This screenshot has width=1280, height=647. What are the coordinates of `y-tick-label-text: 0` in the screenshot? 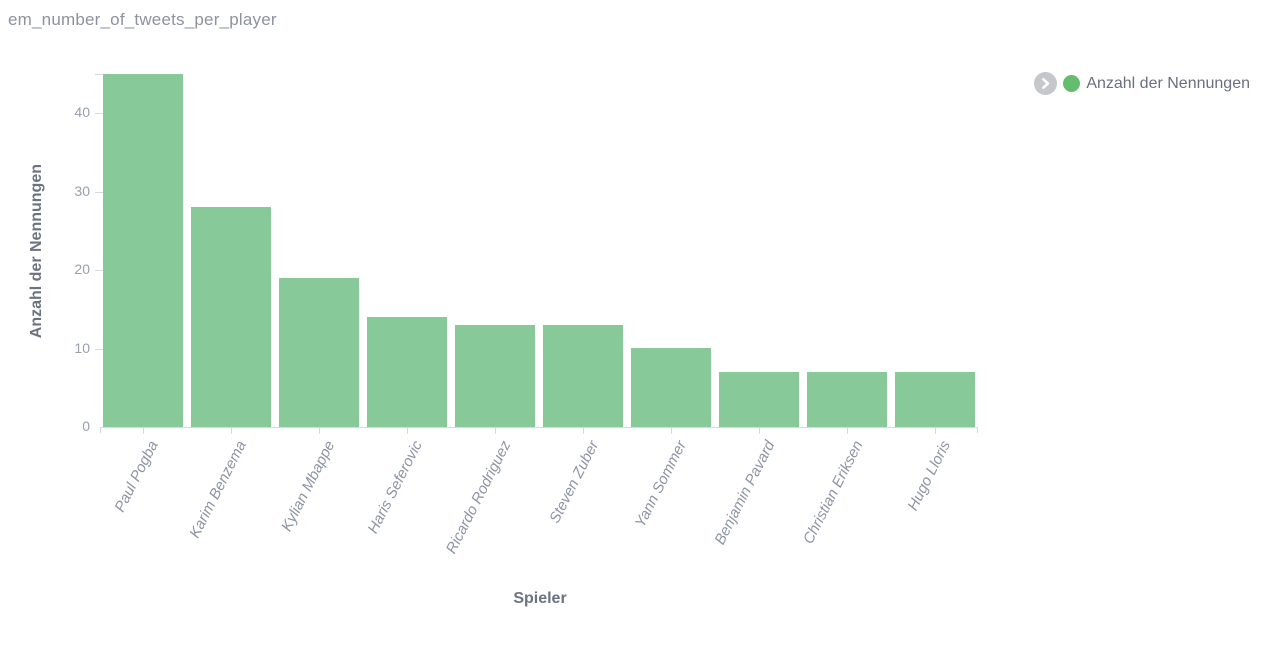 It's located at (86, 426).